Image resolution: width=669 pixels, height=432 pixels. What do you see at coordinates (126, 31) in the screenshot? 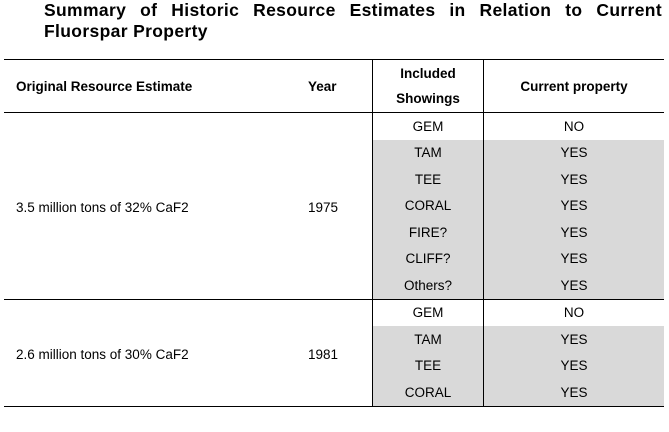
I see `title-line-2: Fluorspar Property` at bounding box center [126, 31].